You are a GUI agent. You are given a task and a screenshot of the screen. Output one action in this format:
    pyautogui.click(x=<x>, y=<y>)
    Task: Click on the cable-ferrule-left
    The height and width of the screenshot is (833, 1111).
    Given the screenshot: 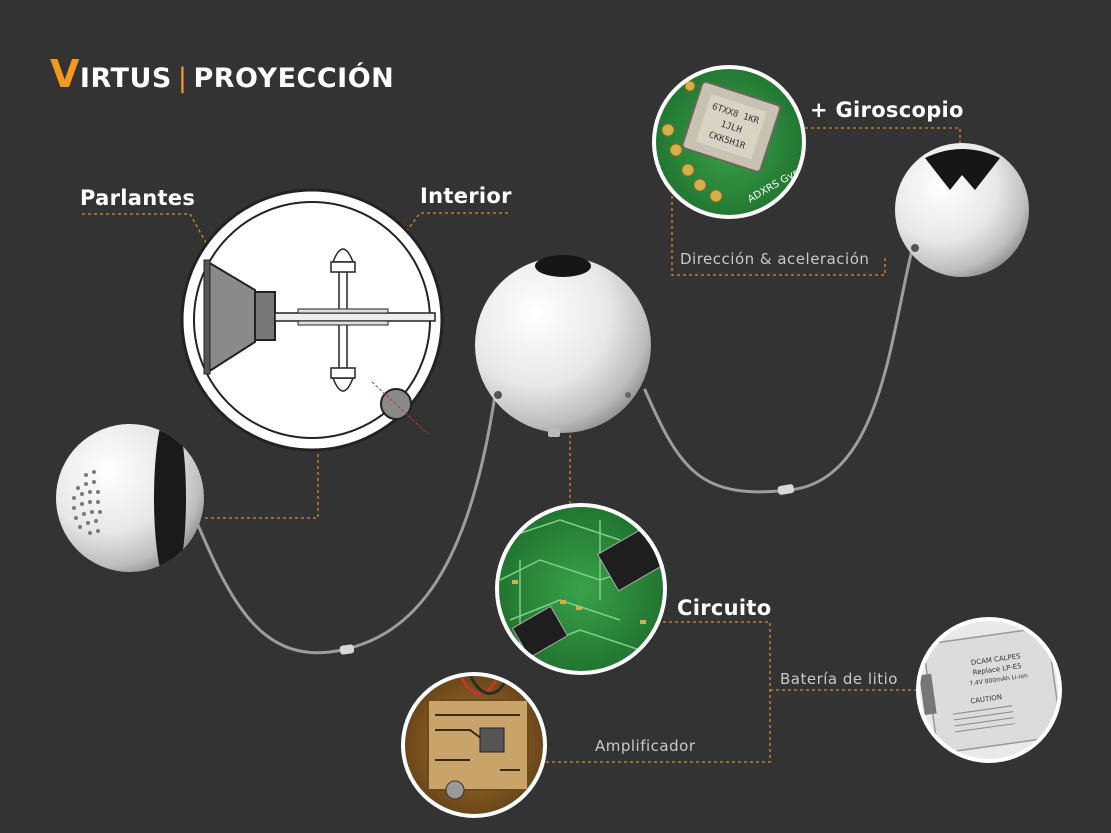 What is the action you would take?
    pyautogui.click(x=347, y=649)
    